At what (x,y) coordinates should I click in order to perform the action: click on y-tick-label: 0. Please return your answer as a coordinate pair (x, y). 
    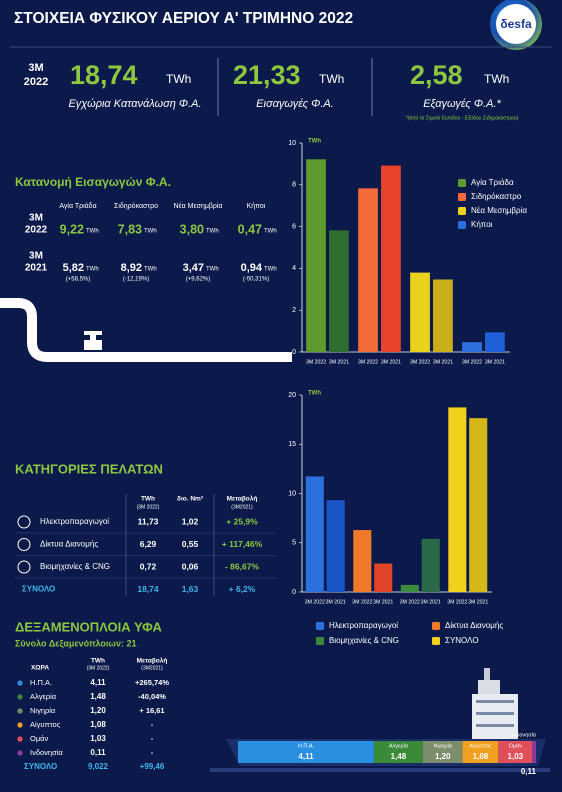
    Looking at the image, I should click on (294, 592).